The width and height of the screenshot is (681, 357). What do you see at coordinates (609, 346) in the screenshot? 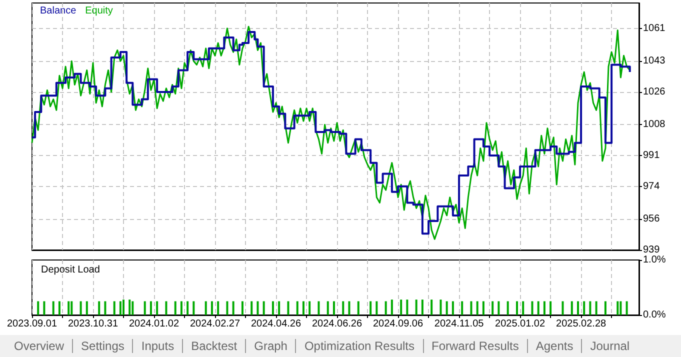
I see `text: Journal` at bounding box center [609, 346].